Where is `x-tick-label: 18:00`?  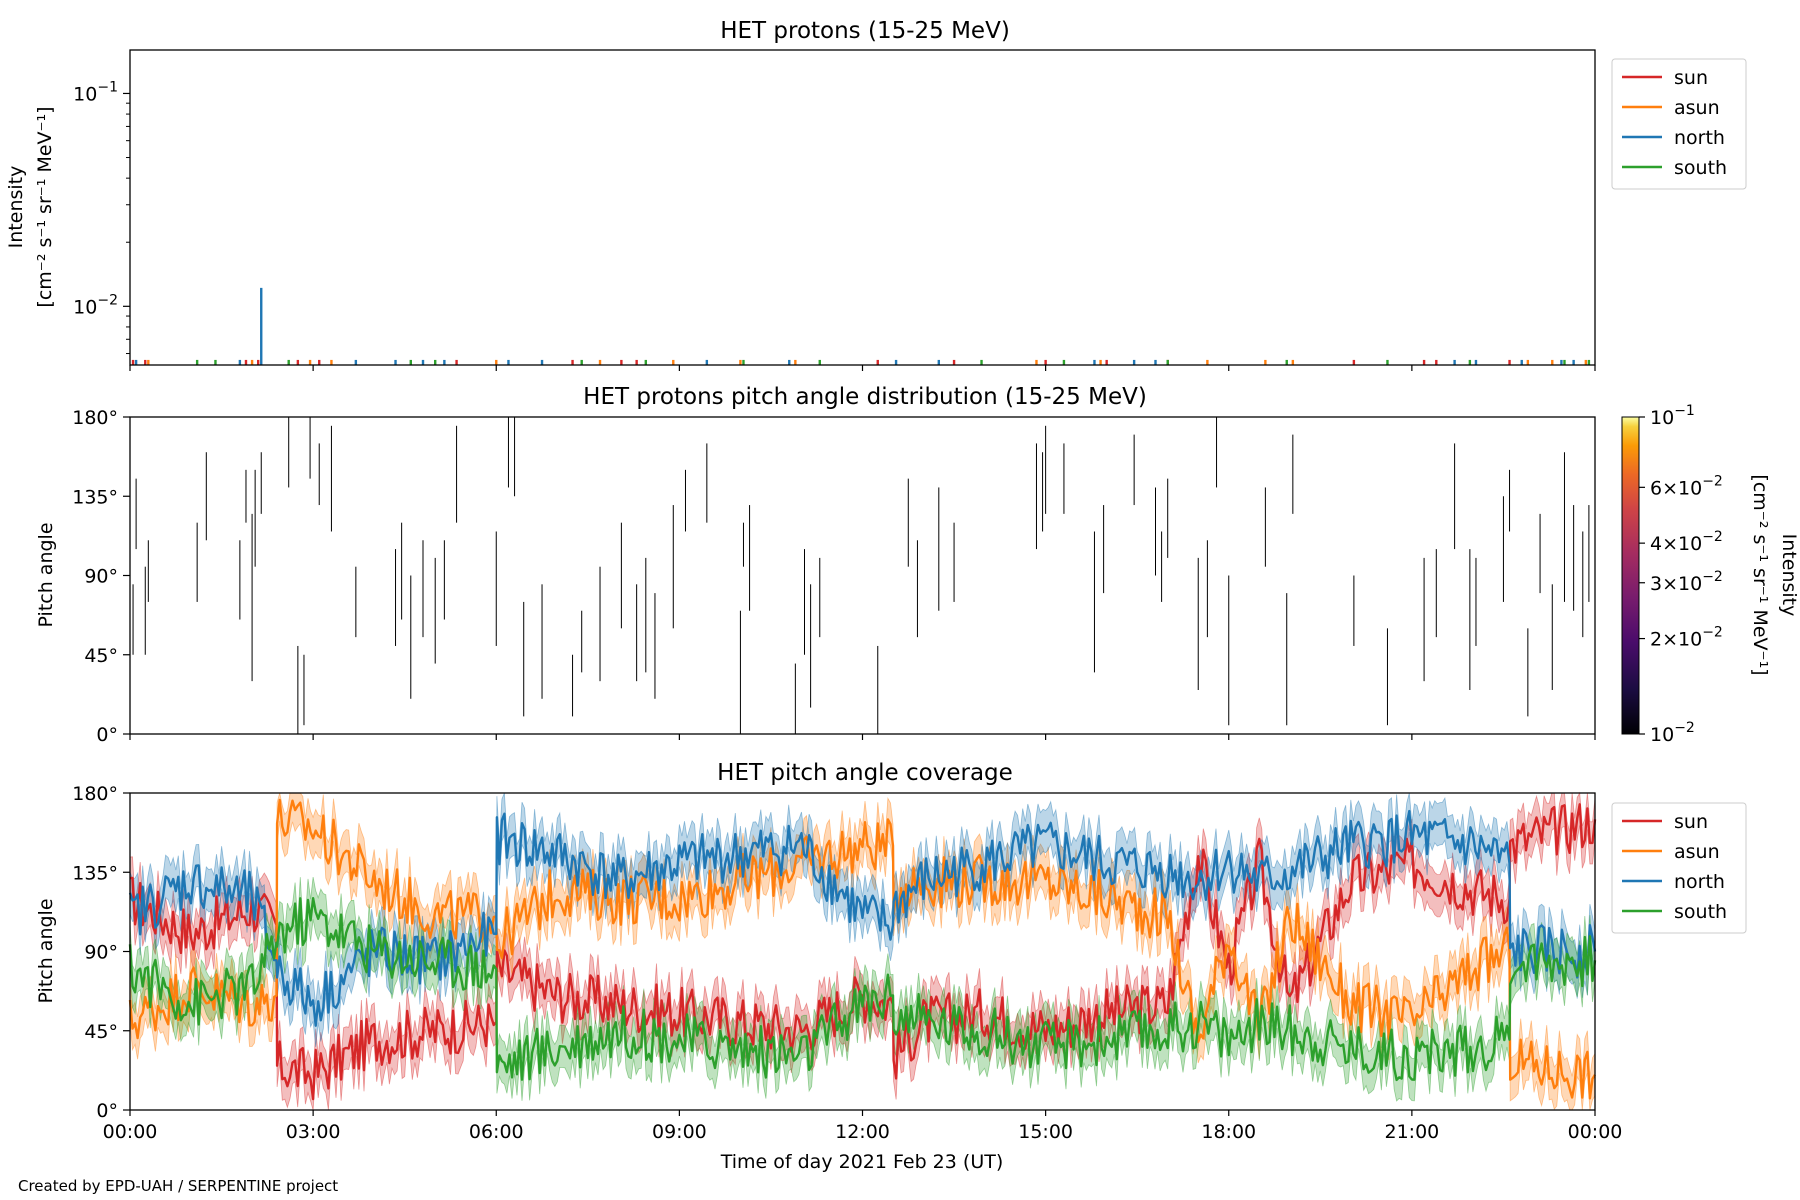
x-tick-label: 18:00 is located at coordinates (1228, 1132).